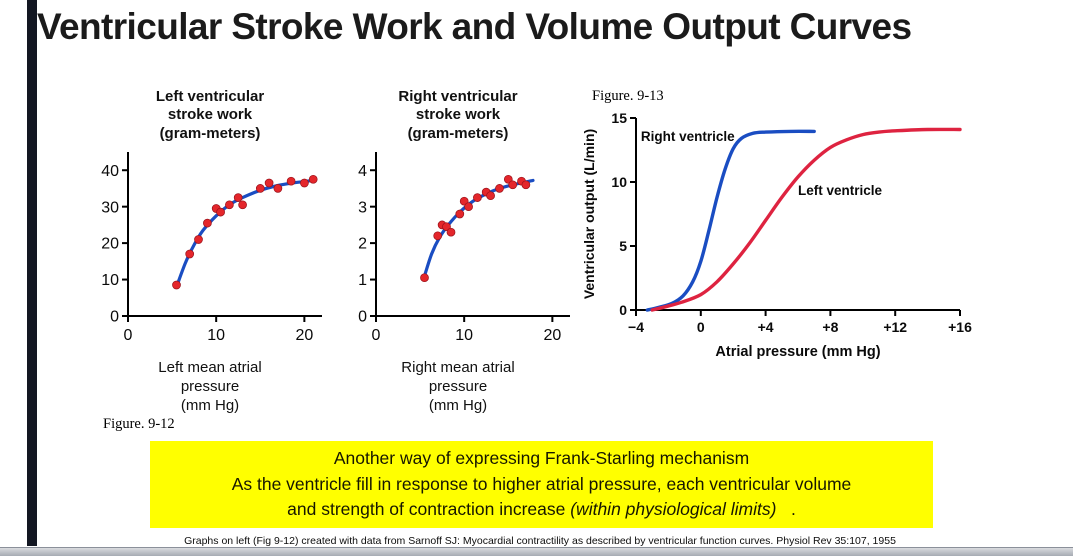  Describe the element at coordinates (210, 387) in the screenshot. I see `x-axis-label-left-mean-atrial-pressure: Left mean atrial pressure (mm Hg)` at that location.